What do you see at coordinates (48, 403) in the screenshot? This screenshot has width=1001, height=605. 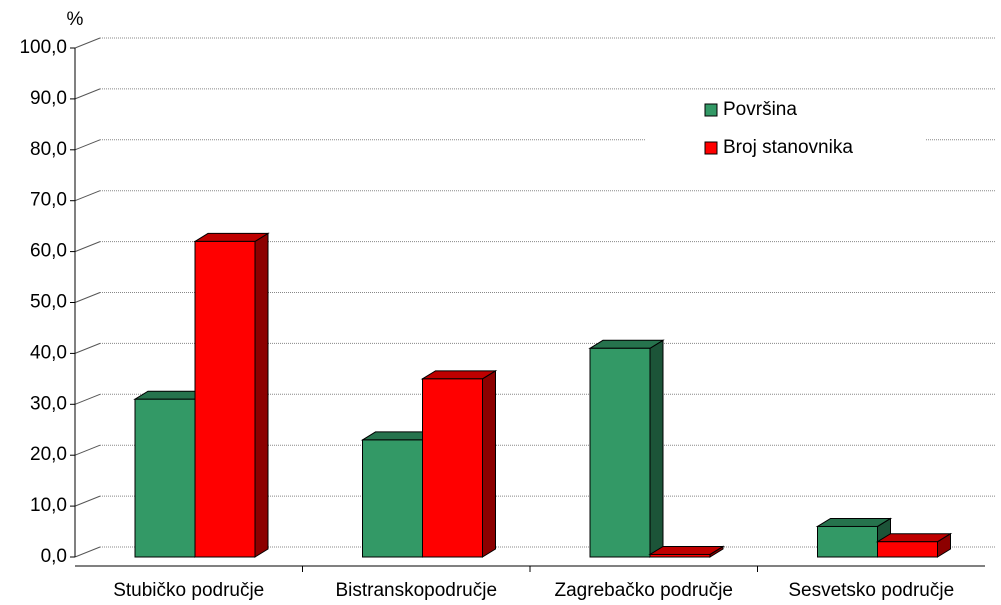 I see `y-tick-label: 30,0` at bounding box center [48, 403].